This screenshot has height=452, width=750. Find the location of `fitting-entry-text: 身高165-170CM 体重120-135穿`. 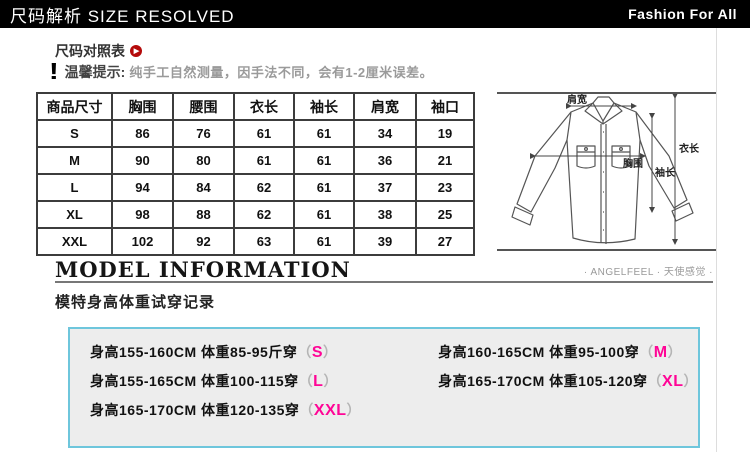

fitting-entry-text: 身高165-170CM 体重120-135穿 is located at coordinates (195, 410).